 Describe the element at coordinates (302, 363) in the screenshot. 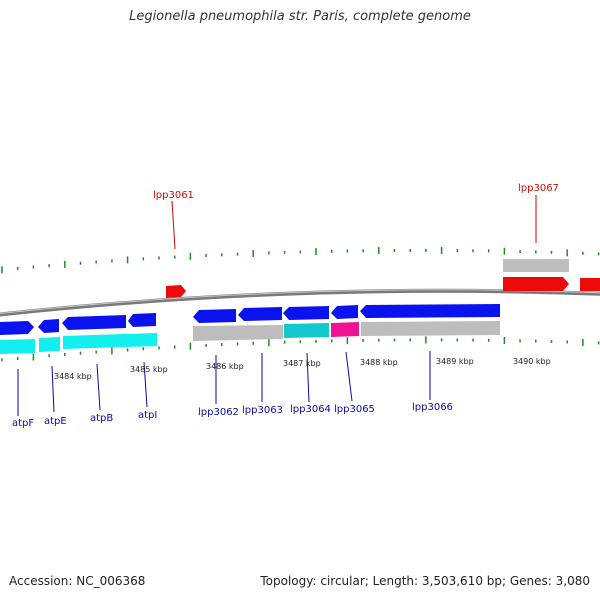

I see `scale-label: 3487 kbp` at that location.